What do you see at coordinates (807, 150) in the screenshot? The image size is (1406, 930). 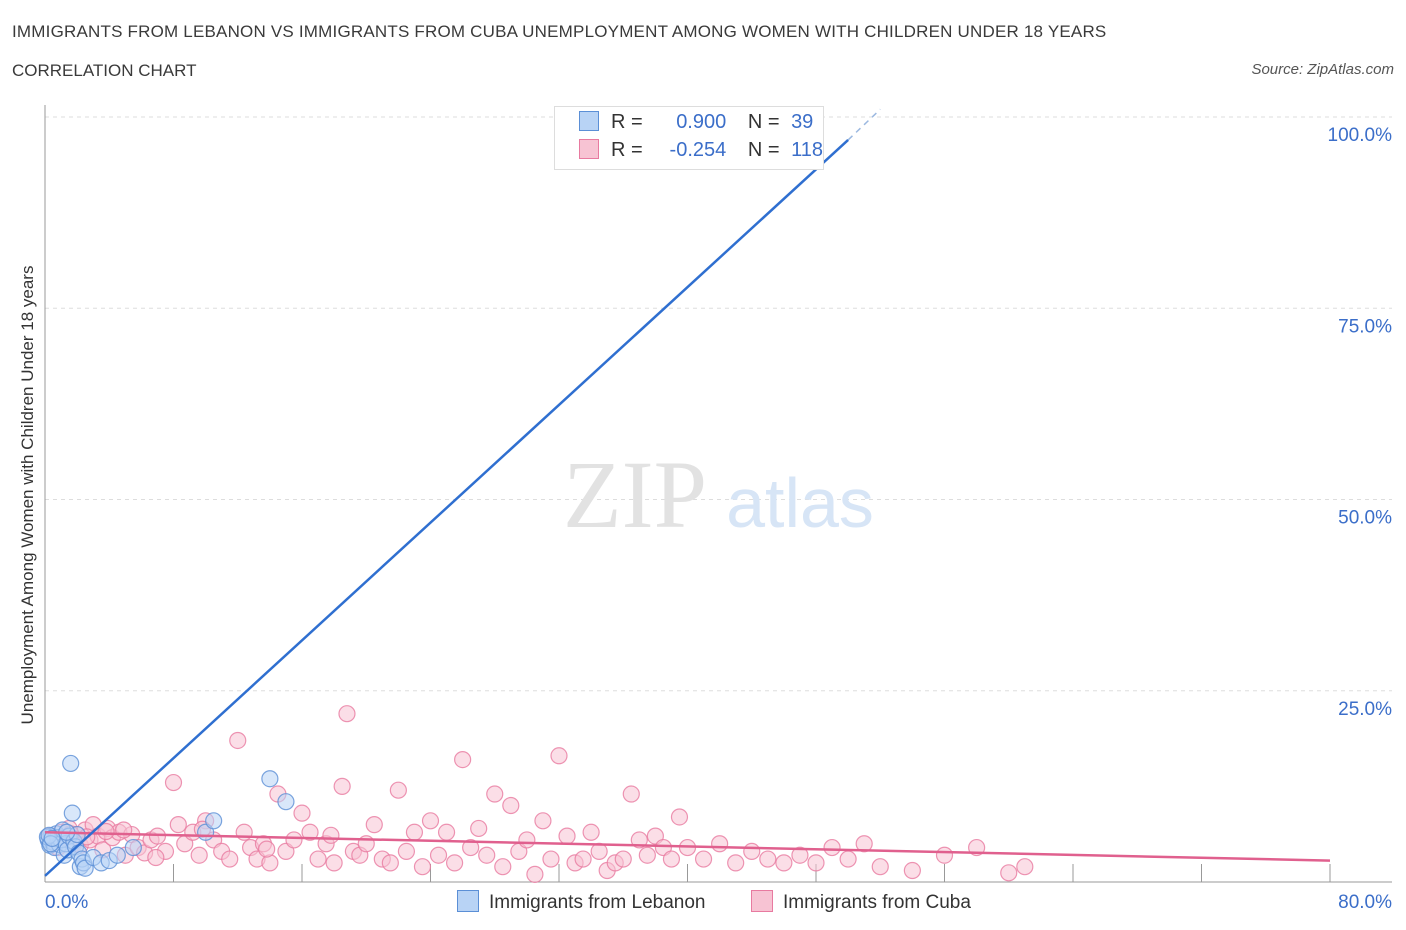 I see `cuba-n-value: 118` at bounding box center [807, 150].